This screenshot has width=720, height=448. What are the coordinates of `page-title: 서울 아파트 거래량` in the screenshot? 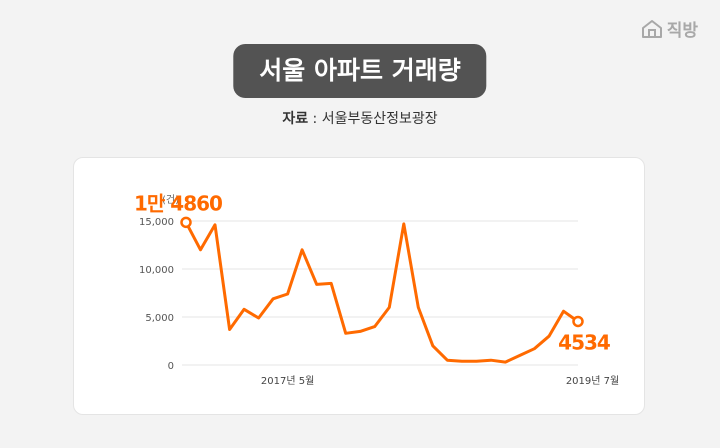 It's located at (360, 71).